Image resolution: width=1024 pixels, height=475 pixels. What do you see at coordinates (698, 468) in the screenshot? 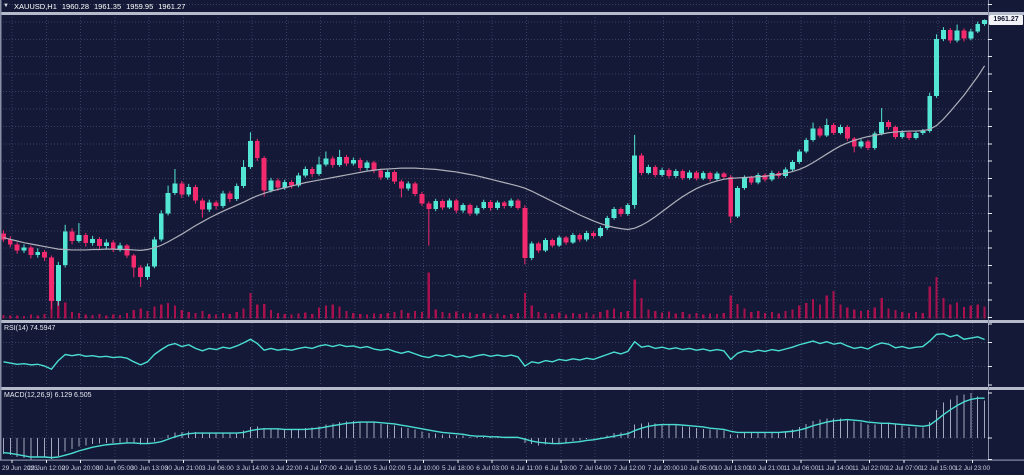
I see `time-axis-label: 10 Jul 05:00` at bounding box center [698, 468].